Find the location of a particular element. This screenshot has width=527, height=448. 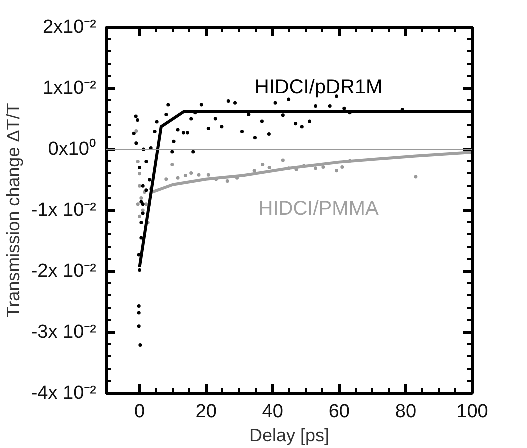

y-tick-label: 2x10⁻² is located at coordinates (69, 27).